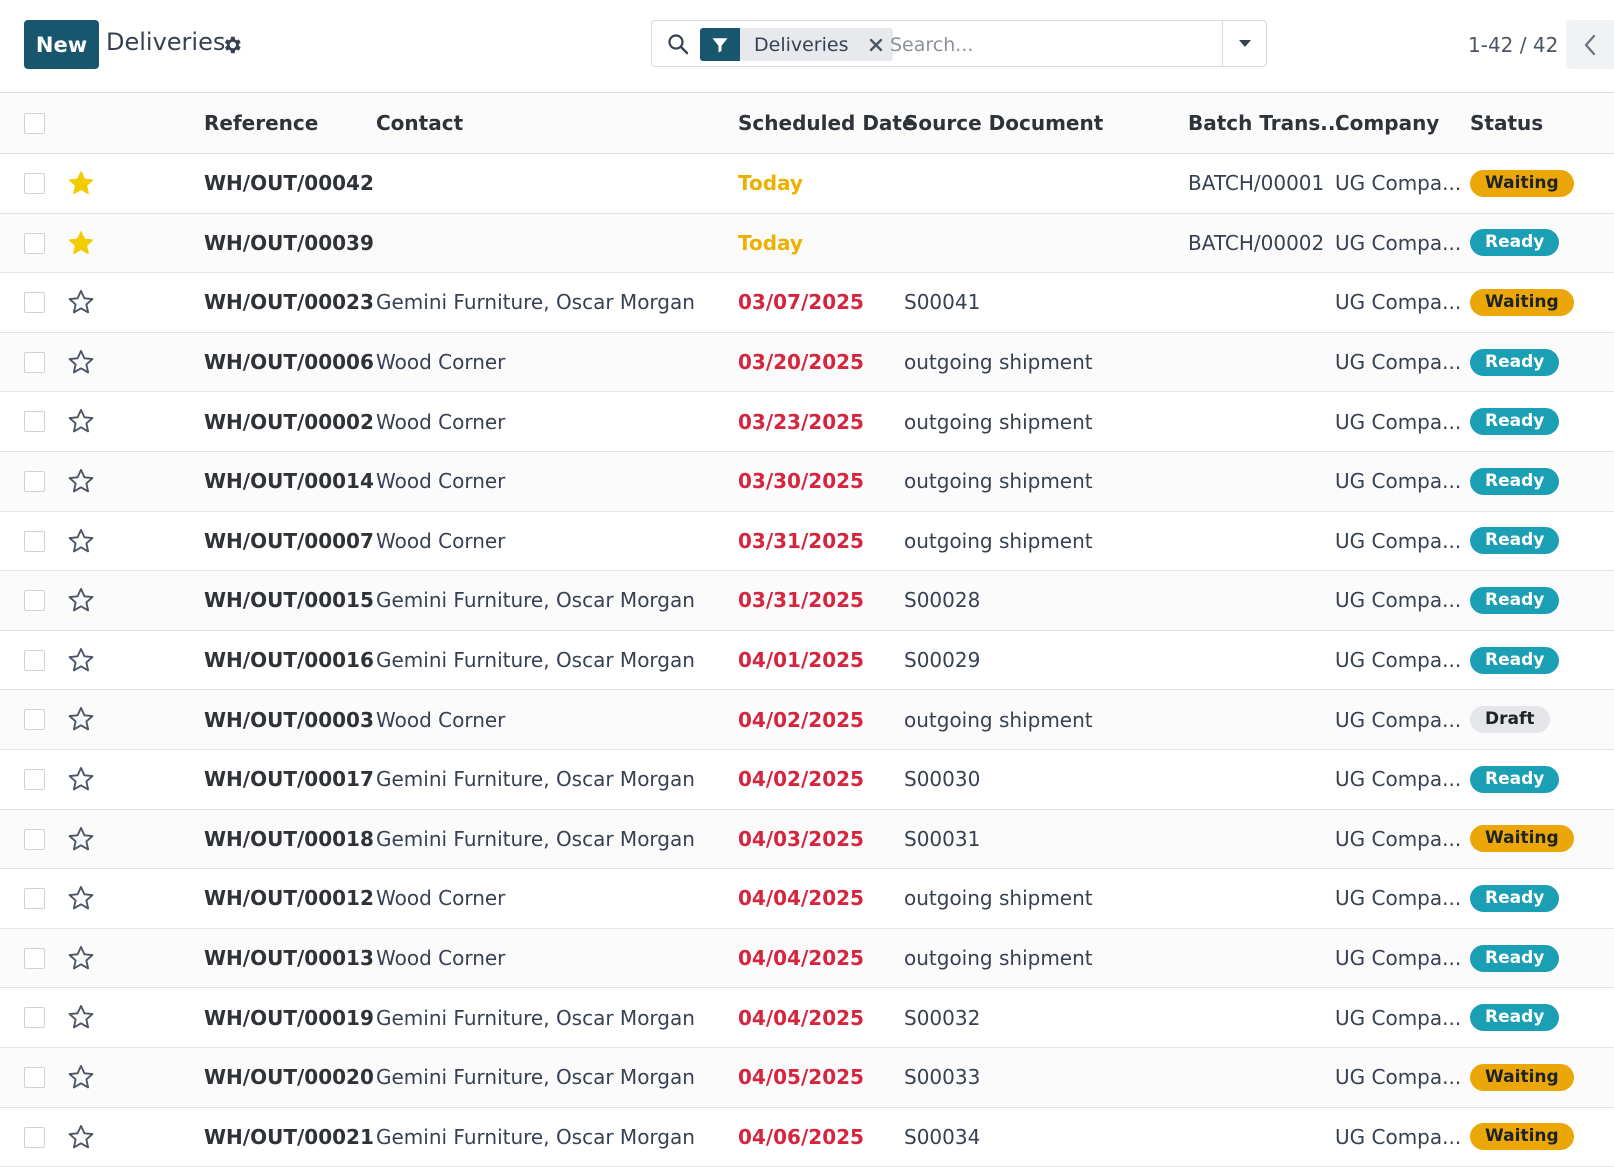  What do you see at coordinates (801, 541) in the screenshot?
I see `scheduled-date-cell: 03/31/2025` at bounding box center [801, 541].